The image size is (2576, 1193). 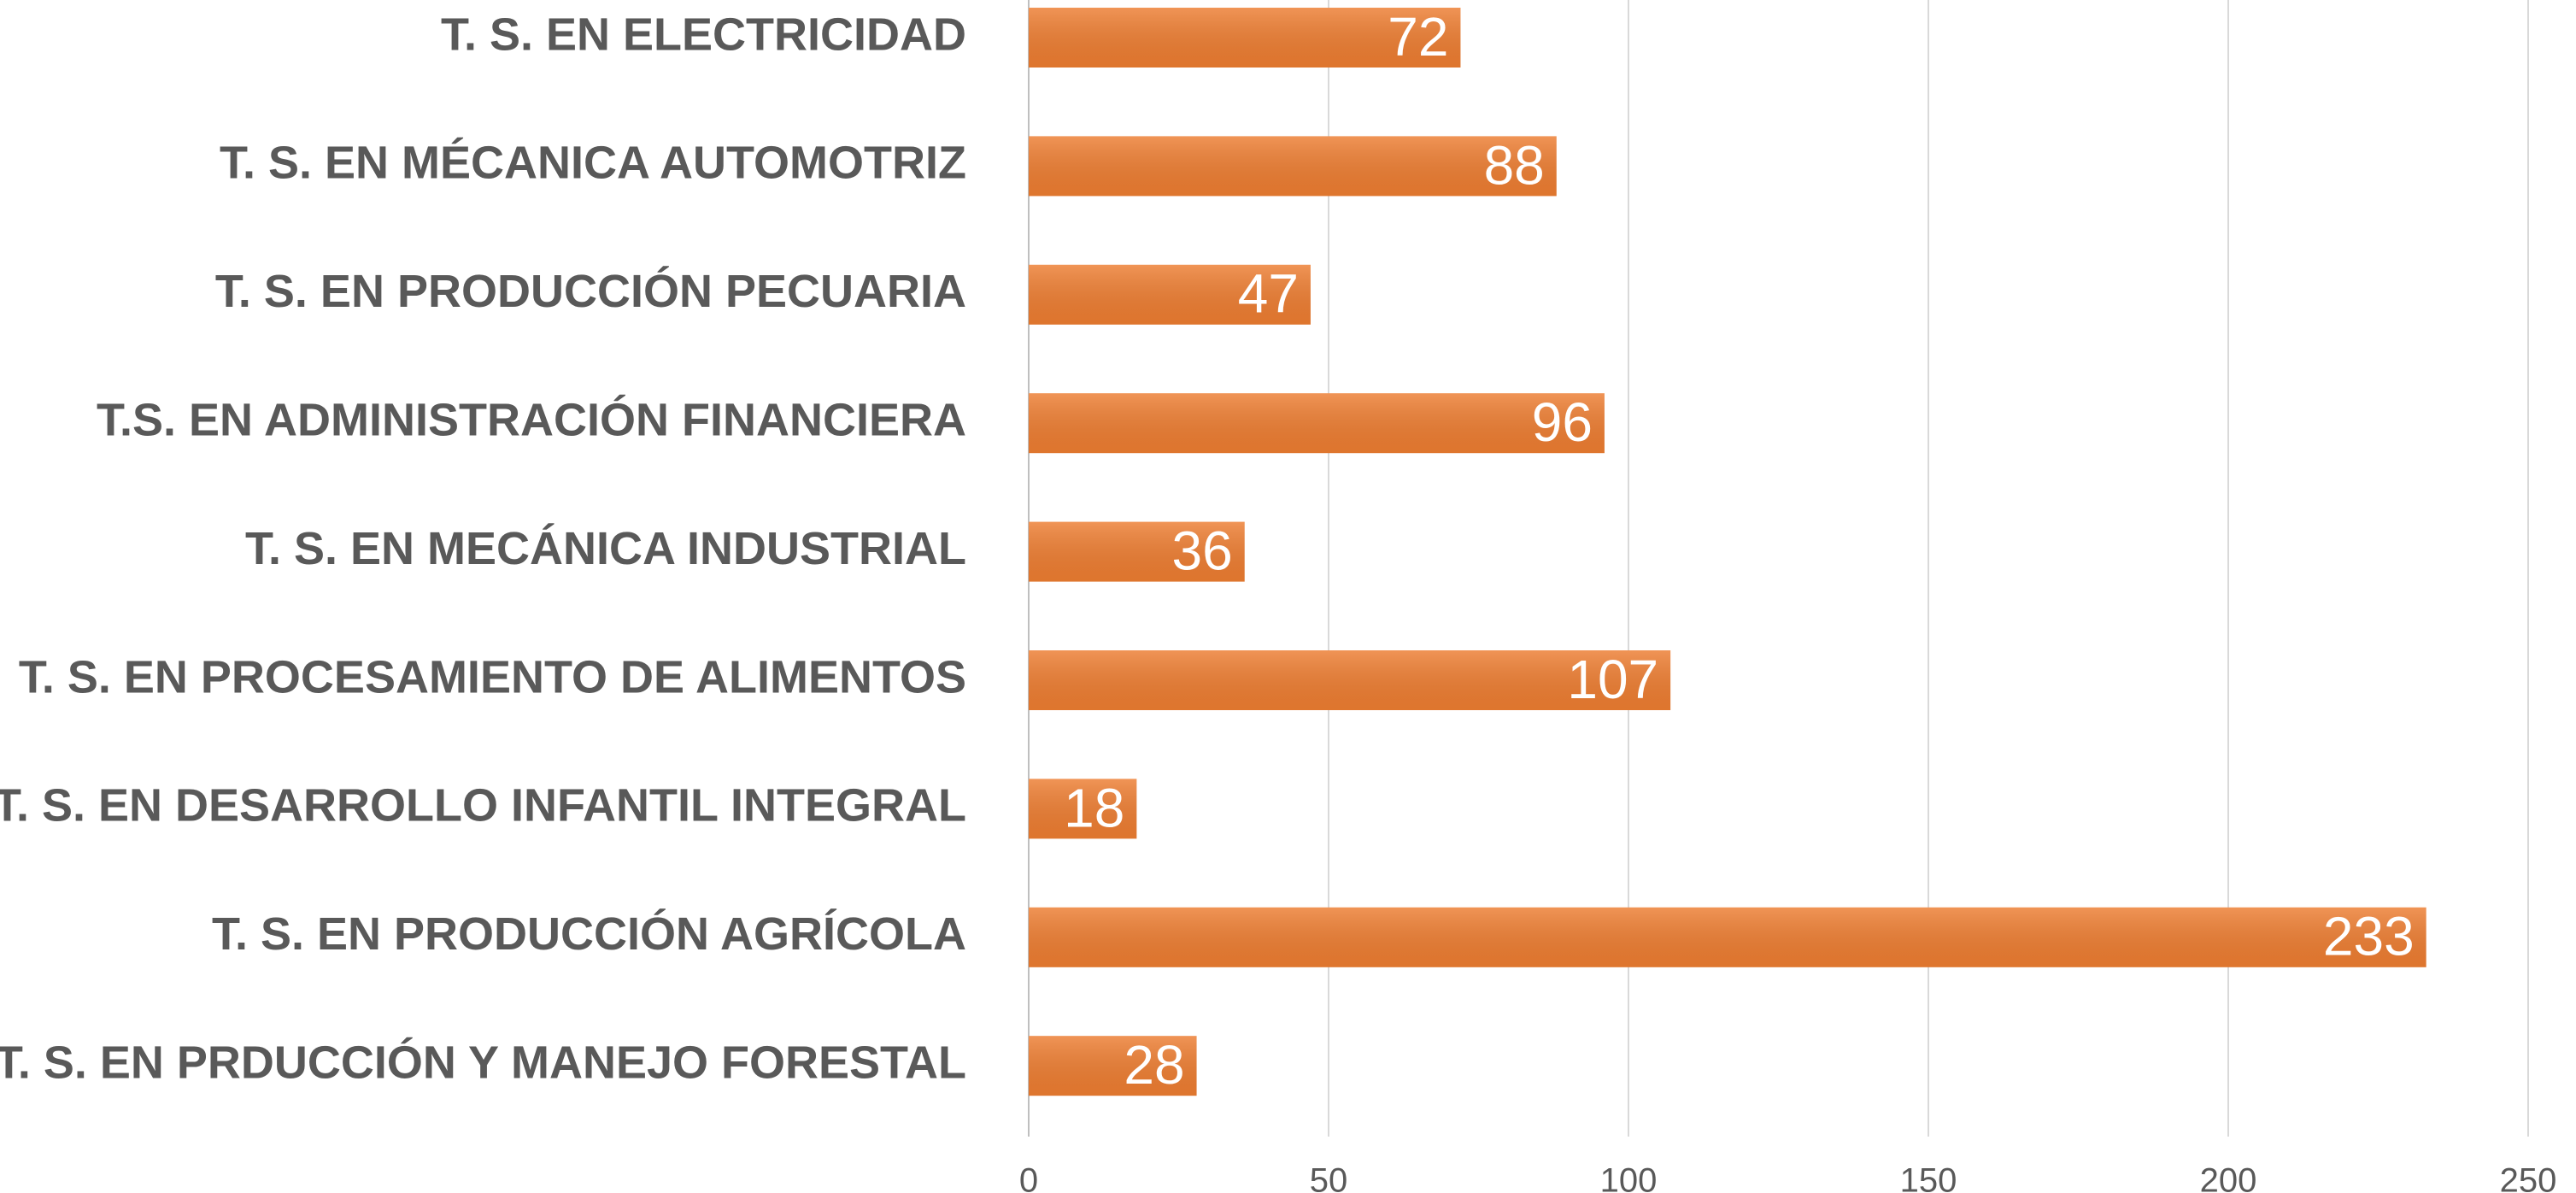 What do you see at coordinates (703, 34) in the screenshot?
I see `y-tick-label: T. S. EN ELECTRICIDAD` at bounding box center [703, 34].